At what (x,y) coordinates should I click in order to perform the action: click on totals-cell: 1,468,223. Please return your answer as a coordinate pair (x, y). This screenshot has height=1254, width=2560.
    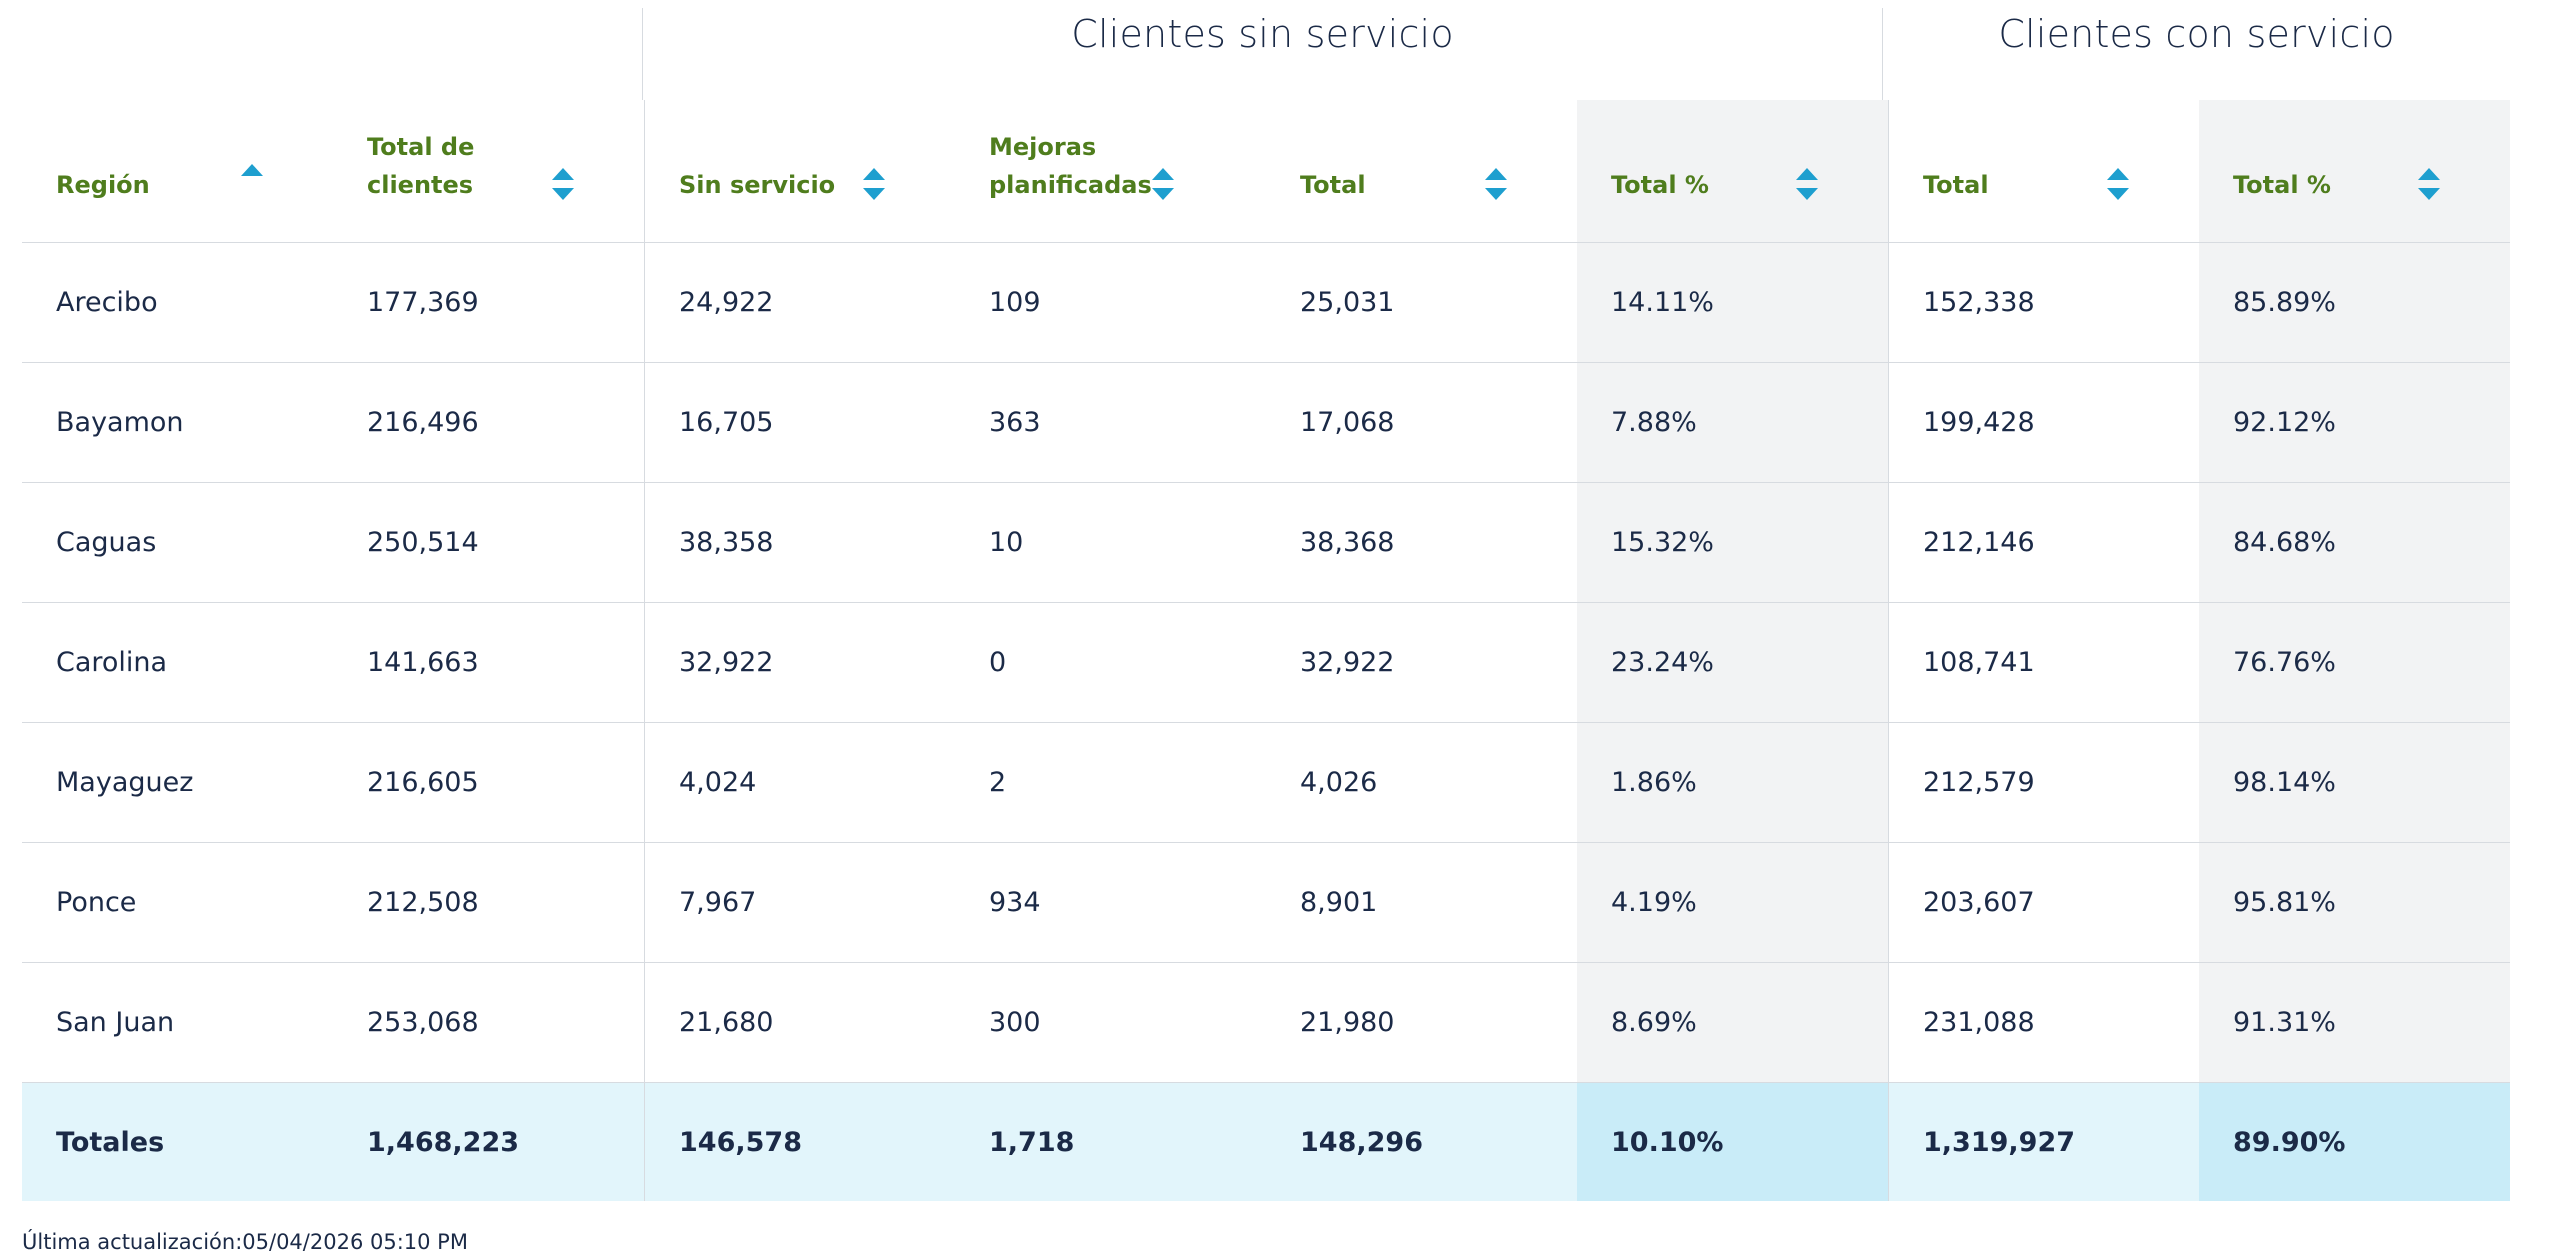
    Looking at the image, I should click on (488, 1142).